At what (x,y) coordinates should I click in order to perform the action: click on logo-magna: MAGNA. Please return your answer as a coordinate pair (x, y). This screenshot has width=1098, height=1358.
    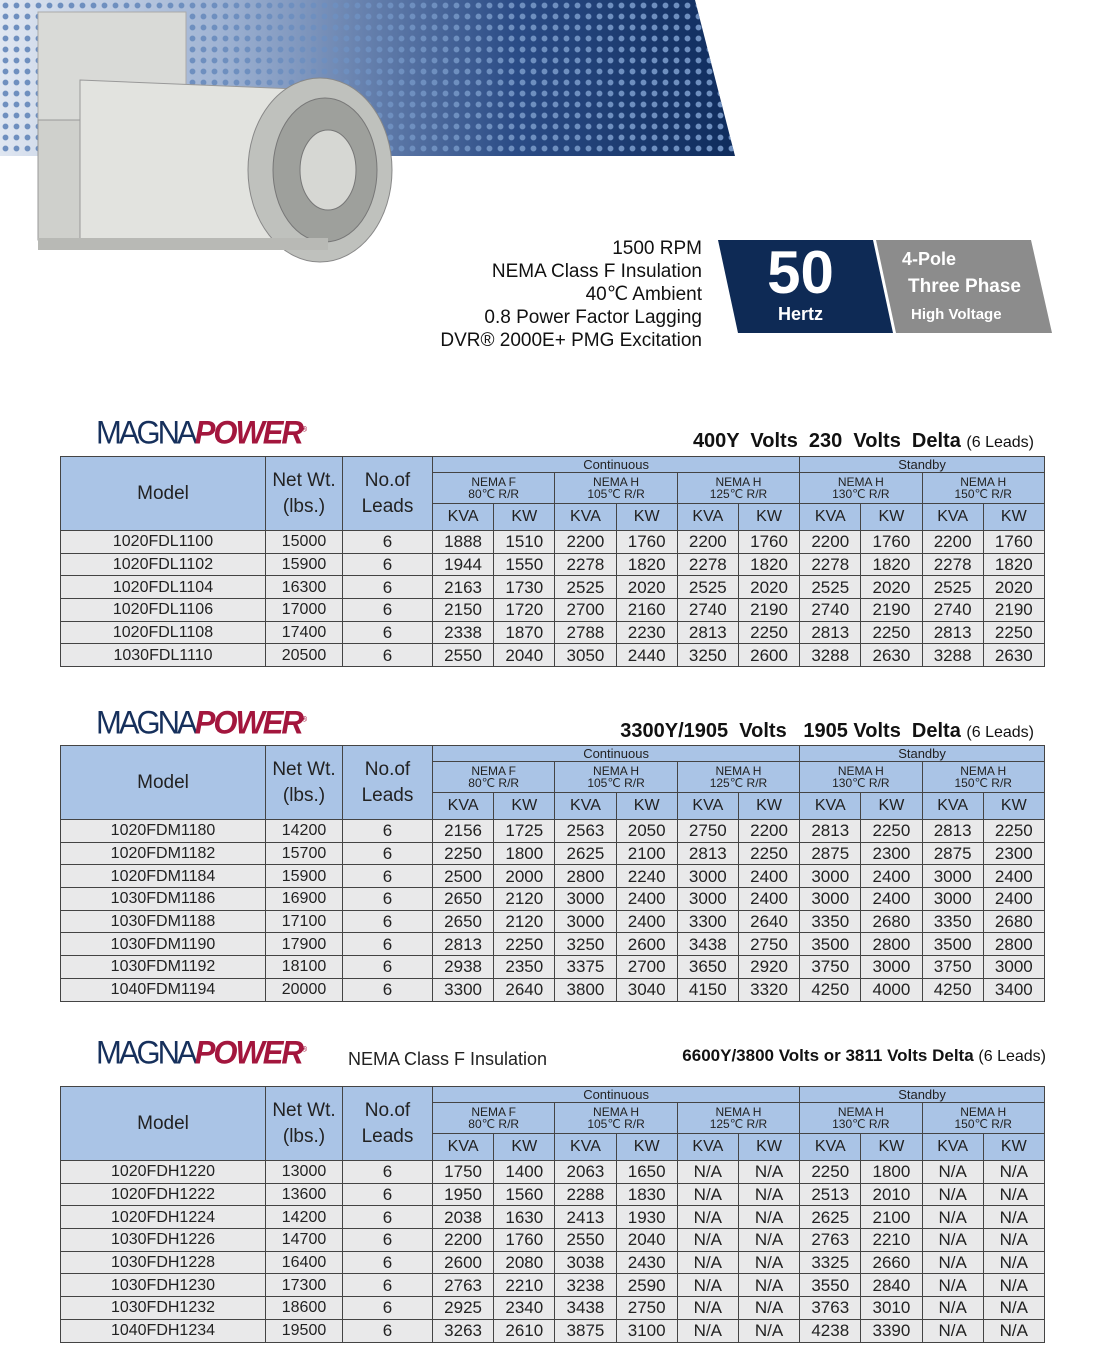
    Looking at the image, I should click on (147, 432).